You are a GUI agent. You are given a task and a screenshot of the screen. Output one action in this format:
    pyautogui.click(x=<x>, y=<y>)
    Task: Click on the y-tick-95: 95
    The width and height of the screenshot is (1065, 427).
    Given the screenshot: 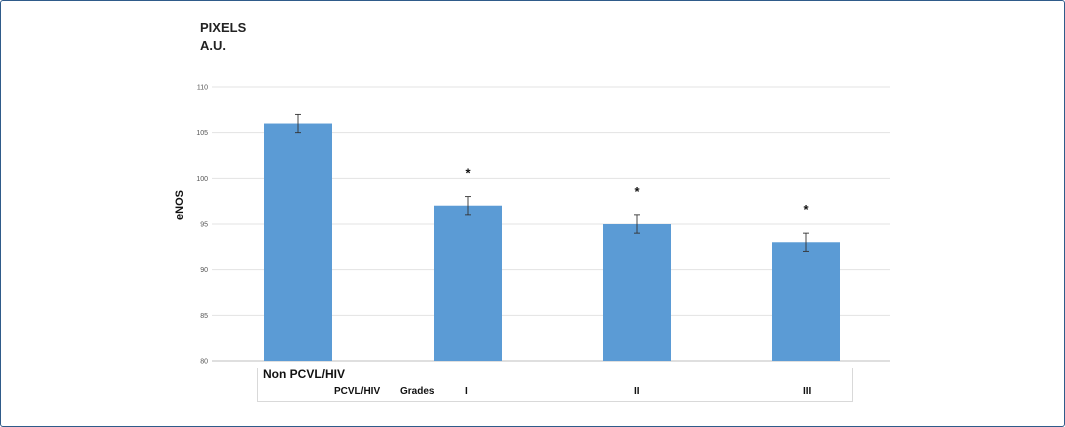 What is the action you would take?
    pyautogui.click(x=204, y=225)
    